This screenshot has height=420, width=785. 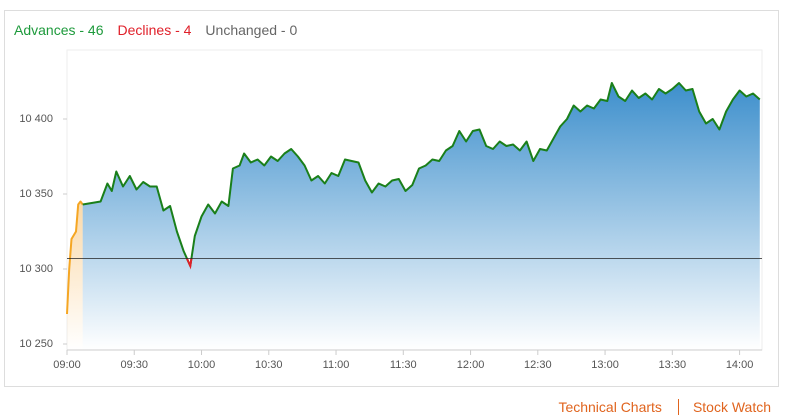 I want to click on legend-item: Declines - 4, so click(x=154, y=30).